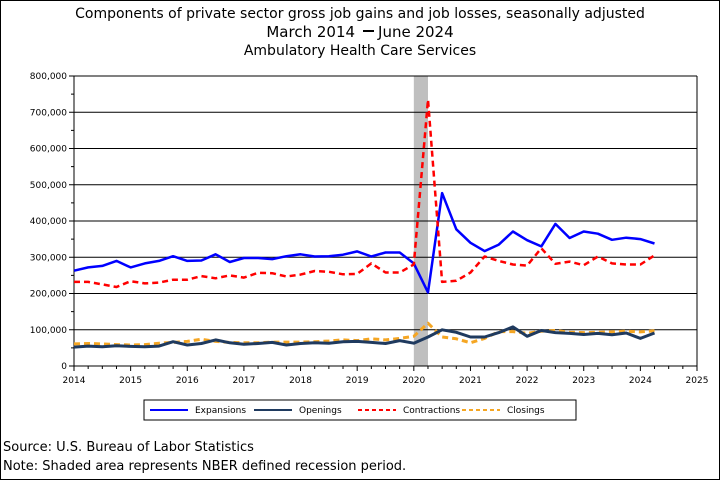 The height and width of the screenshot is (480, 720). I want to click on x-tick-label: 2021, so click(470, 381).